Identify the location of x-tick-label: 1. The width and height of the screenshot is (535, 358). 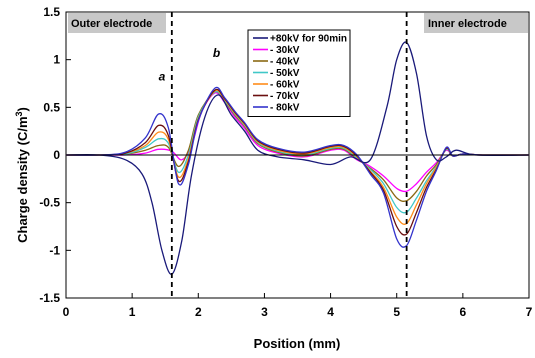
(132, 312).